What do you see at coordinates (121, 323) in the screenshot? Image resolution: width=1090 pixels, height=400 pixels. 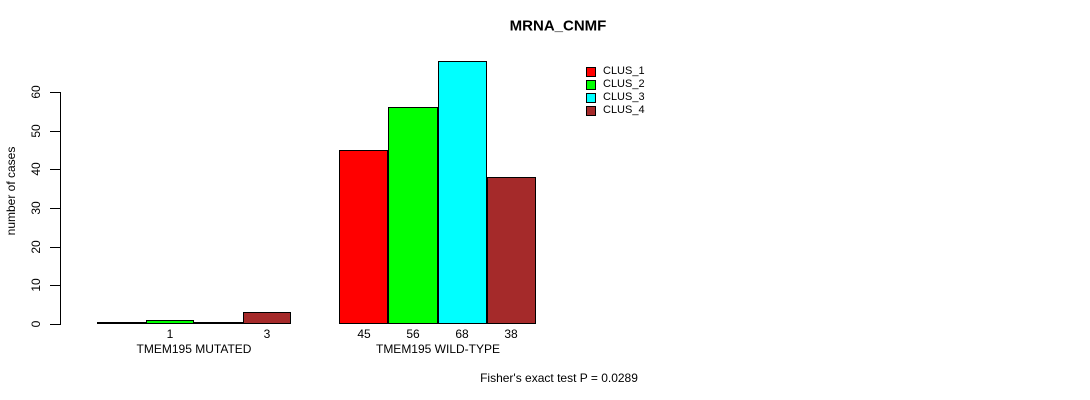 I see `bar-clus_1-group1` at bounding box center [121, 323].